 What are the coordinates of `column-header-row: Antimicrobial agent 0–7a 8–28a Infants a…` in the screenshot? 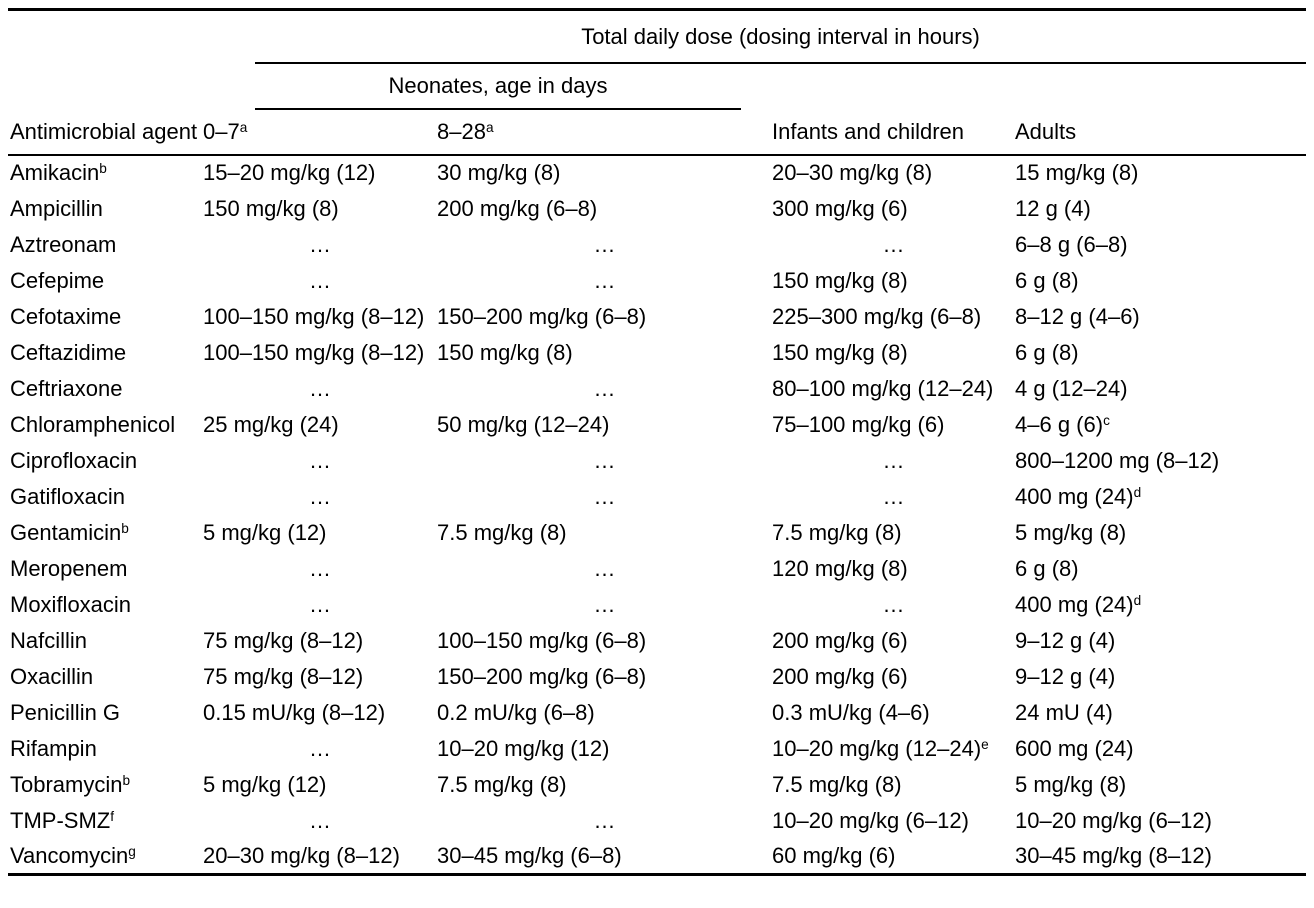 It's located at (657, 132).